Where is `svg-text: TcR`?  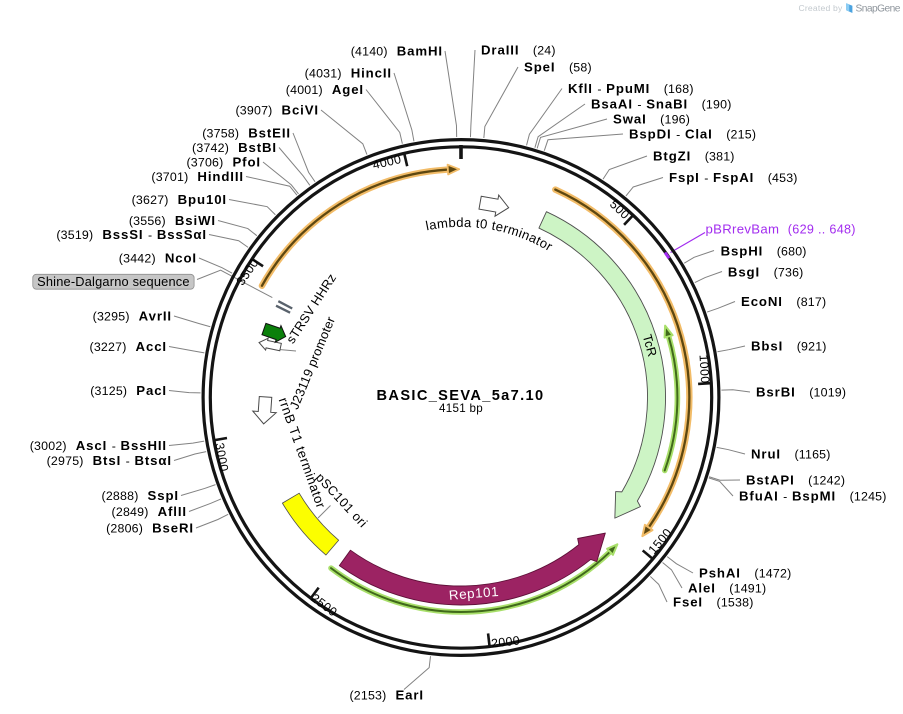 svg-text: TcR is located at coordinates (650, 346).